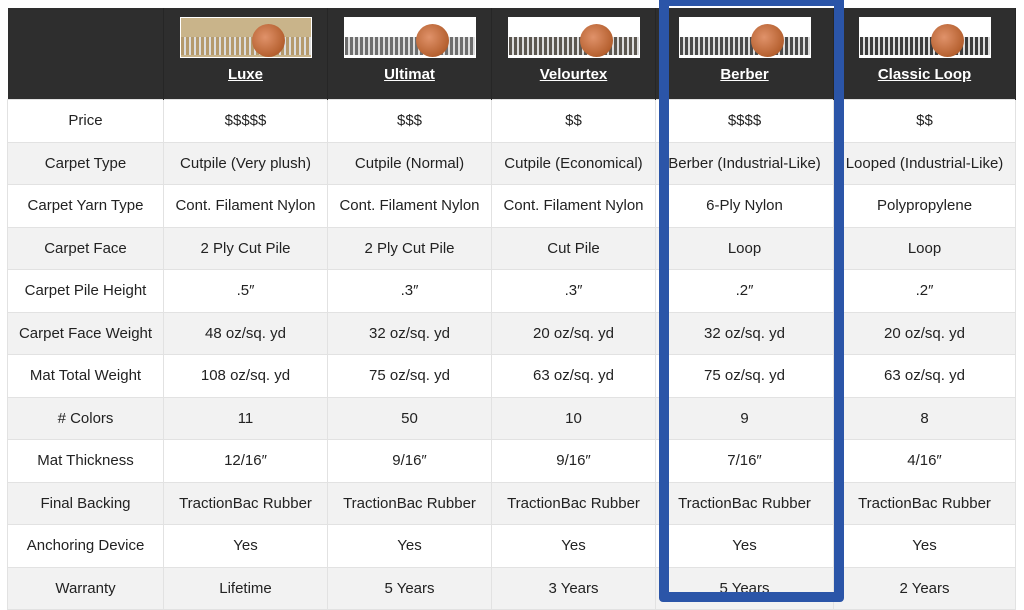  I want to click on product-link: Ultimat, so click(409, 74).